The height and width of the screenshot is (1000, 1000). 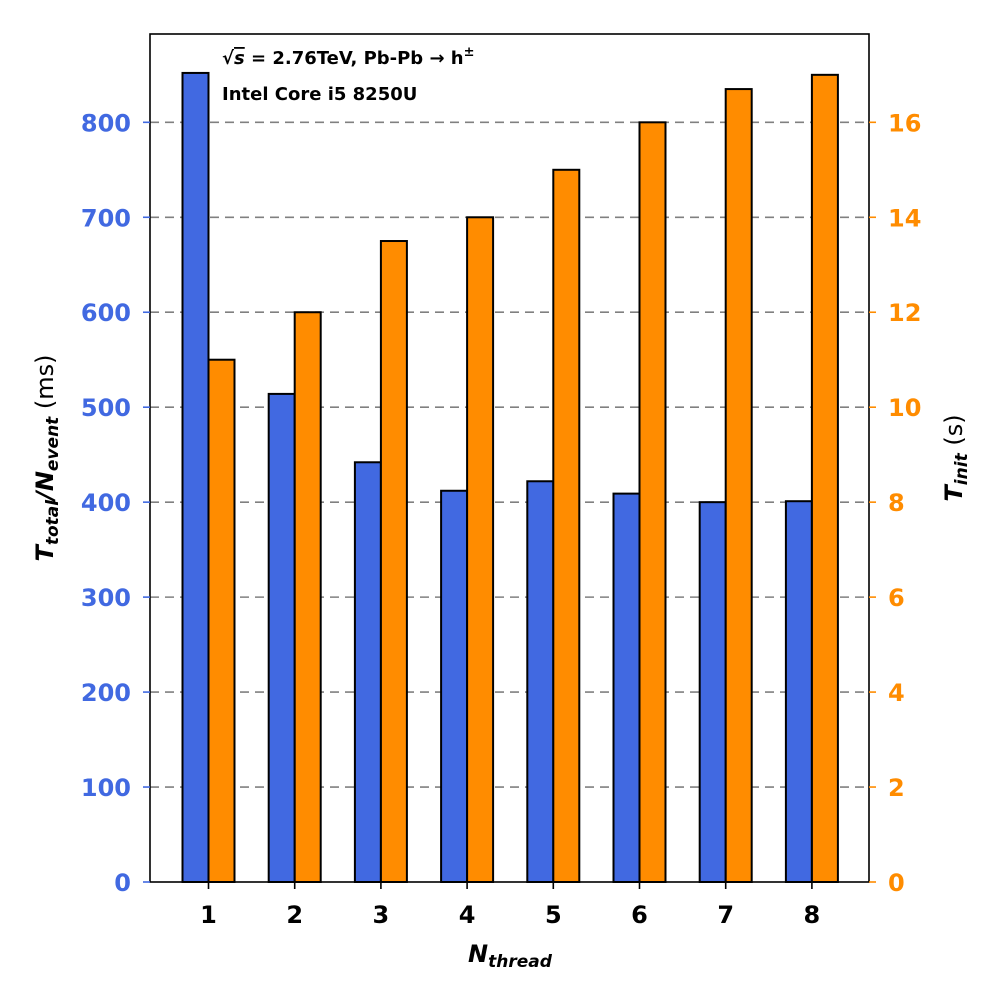 What do you see at coordinates (896, 883) in the screenshot?
I see `right-tick-label: 0` at bounding box center [896, 883].